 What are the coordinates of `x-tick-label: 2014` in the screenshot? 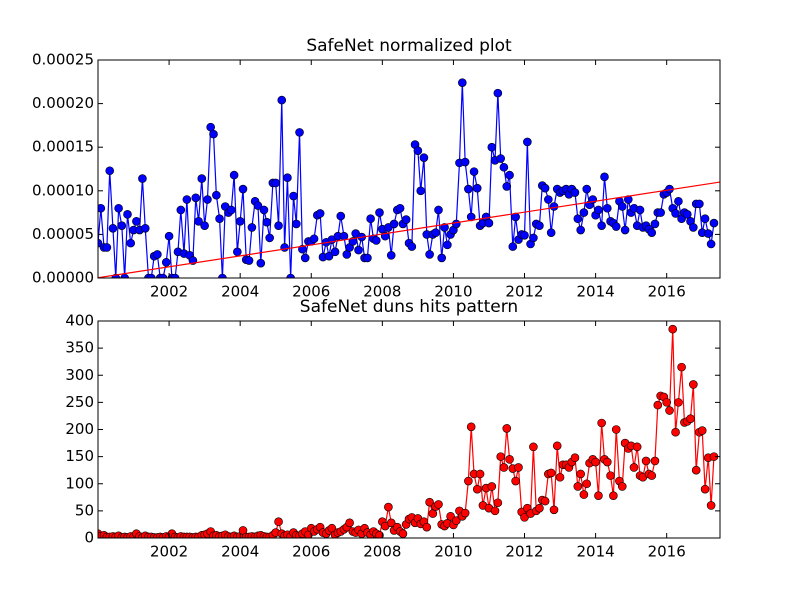 It's located at (596, 292).